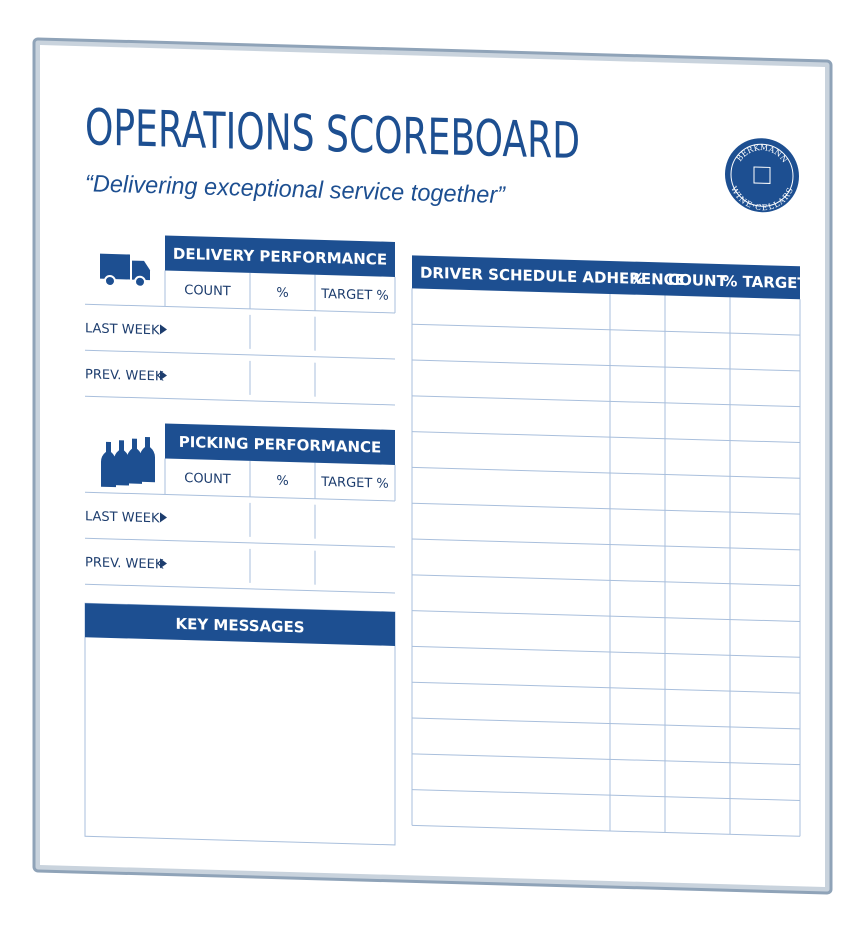  What do you see at coordinates (128, 462) in the screenshot?
I see `bottles-icon` at bounding box center [128, 462].